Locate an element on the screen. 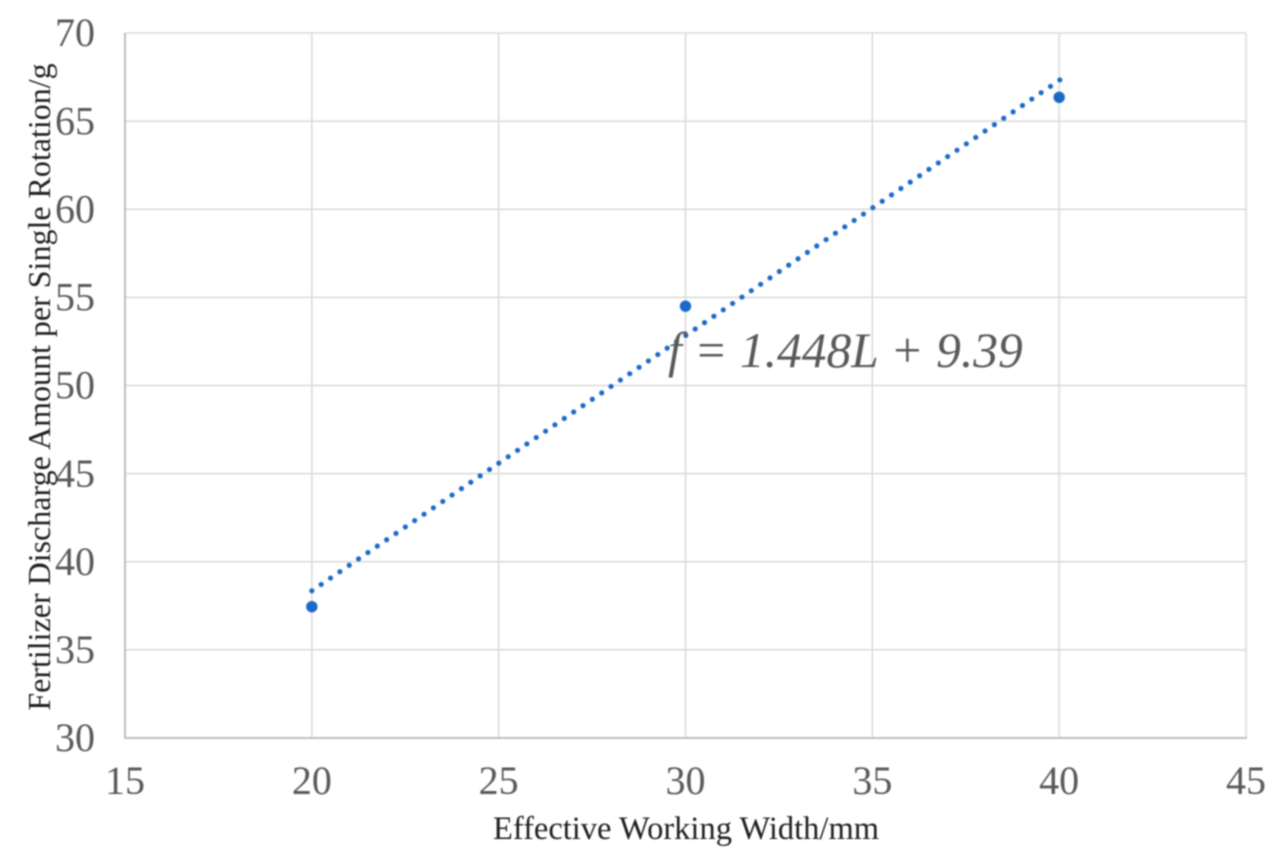  svg-text: 25 is located at coordinates (499, 780).